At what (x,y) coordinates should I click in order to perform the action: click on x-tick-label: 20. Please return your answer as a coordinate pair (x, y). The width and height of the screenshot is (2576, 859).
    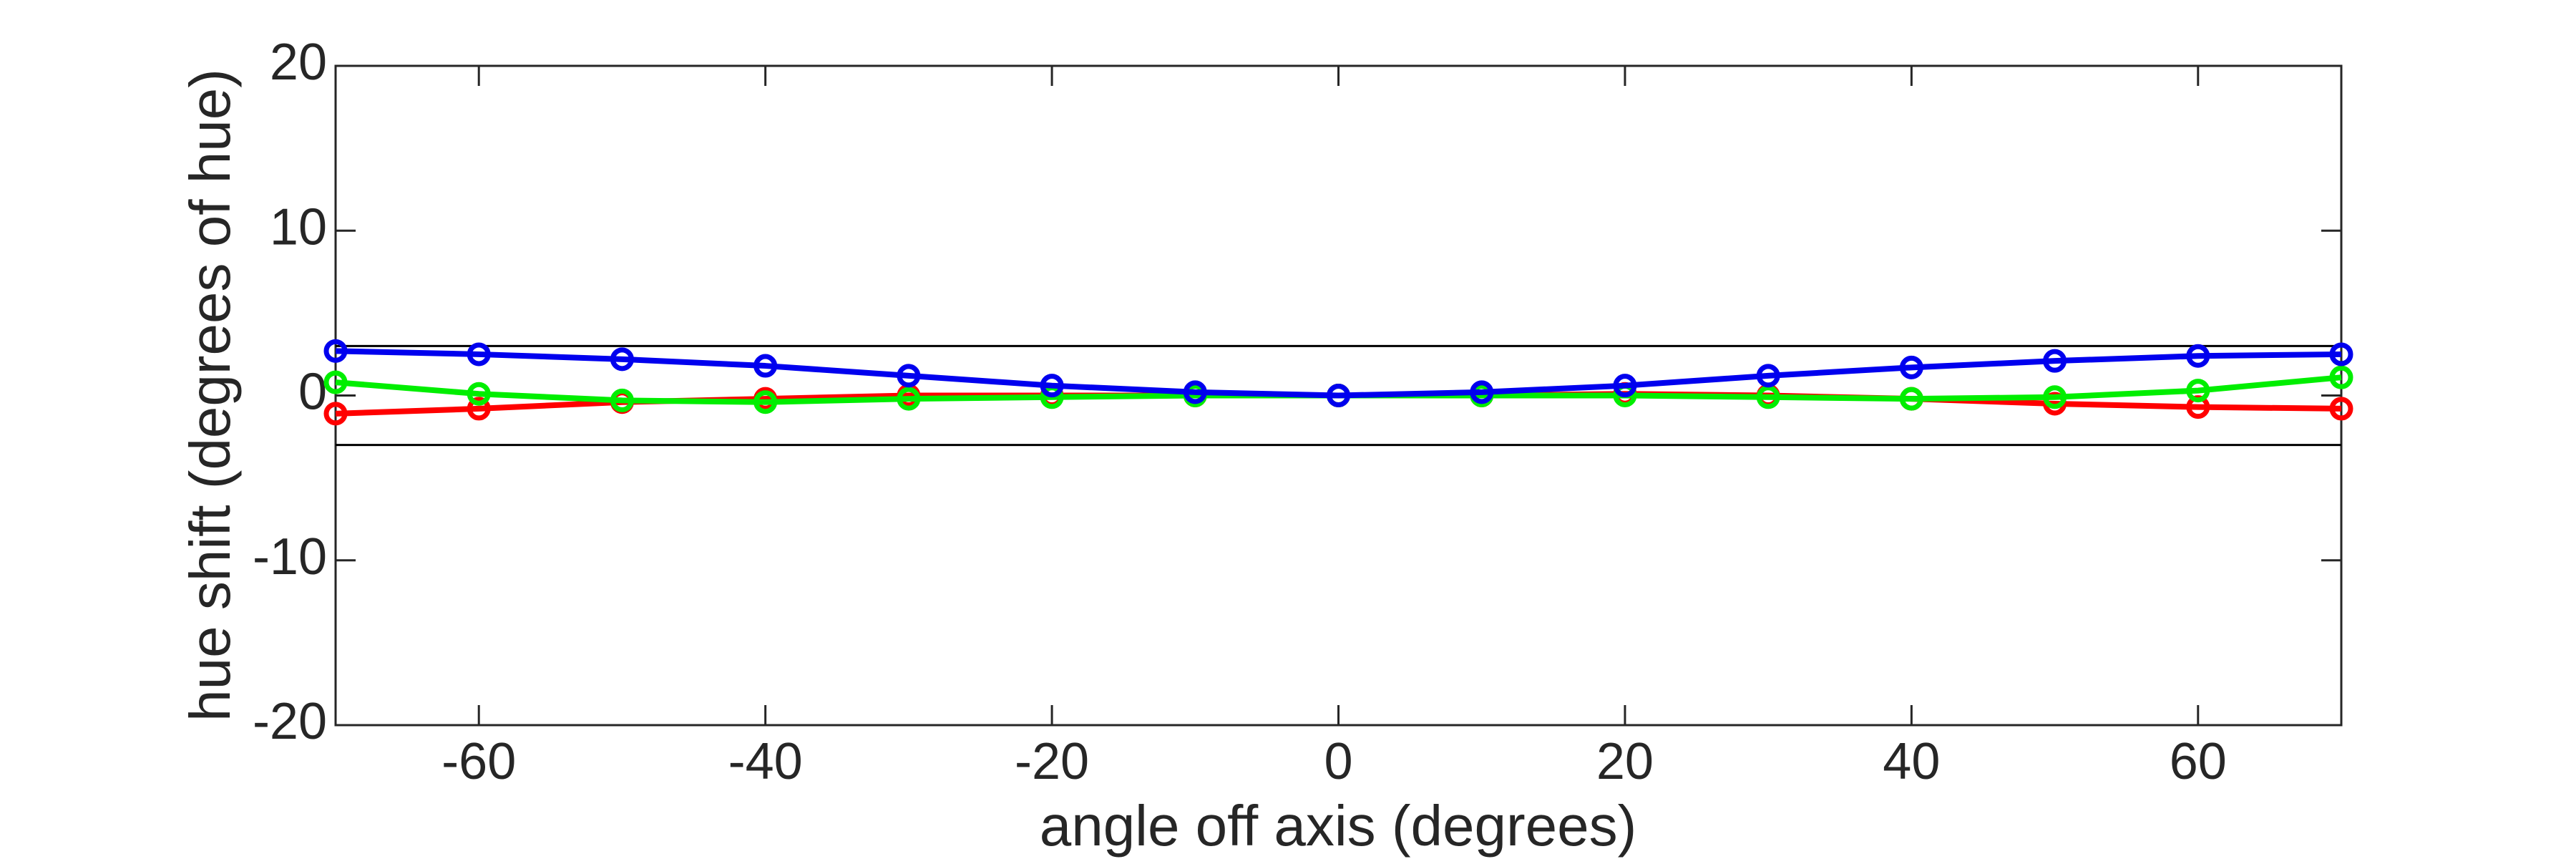
    Looking at the image, I should click on (1625, 761).